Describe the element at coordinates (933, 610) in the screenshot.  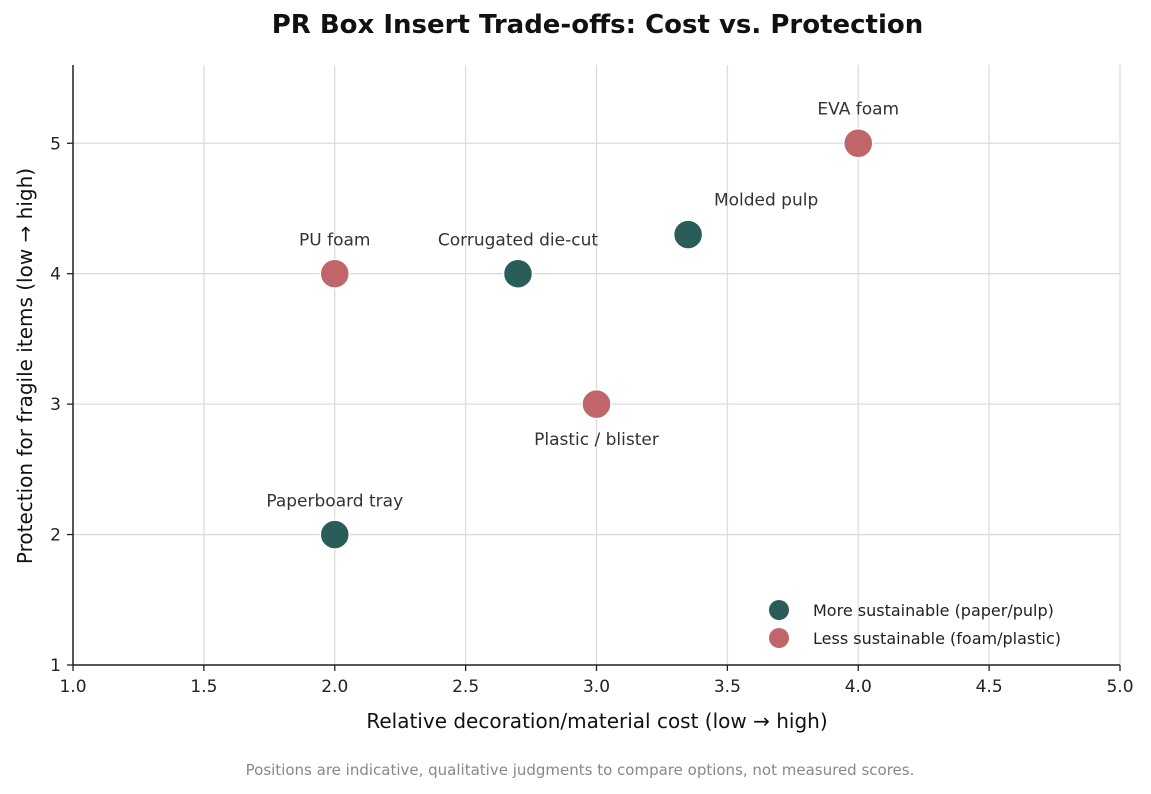
I see `legend-entry: More sustainable (paper/pulp)` at that location.